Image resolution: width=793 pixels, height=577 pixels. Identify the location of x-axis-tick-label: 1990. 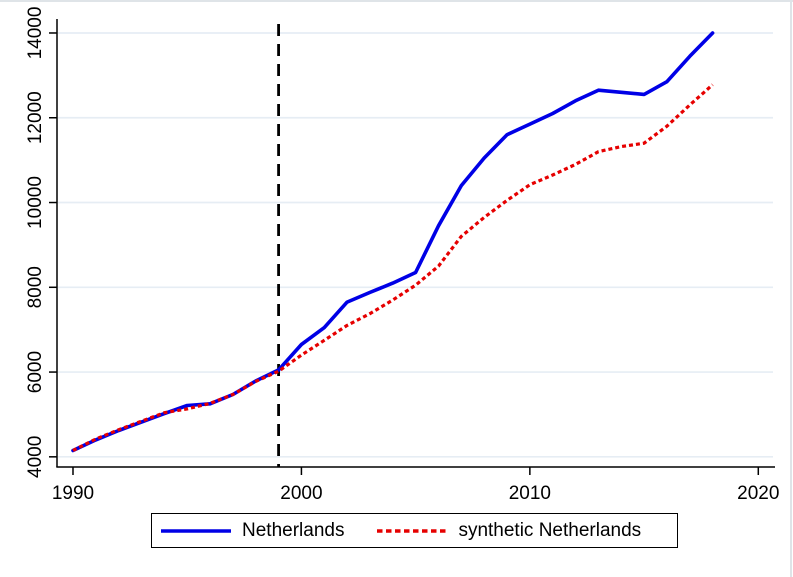
(73, 493).